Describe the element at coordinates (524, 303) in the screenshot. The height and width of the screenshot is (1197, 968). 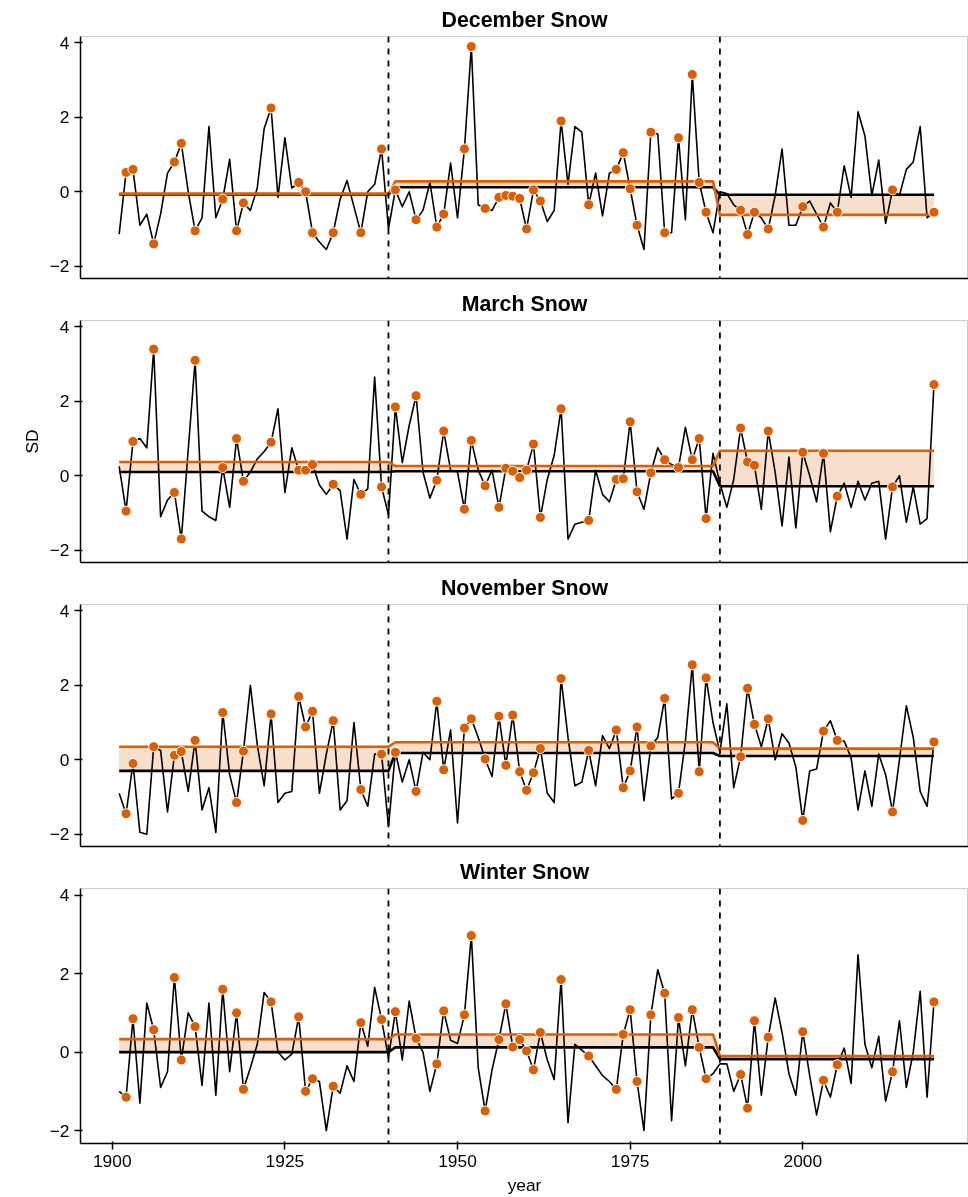
I see `chart-title: March Snow` at that location.